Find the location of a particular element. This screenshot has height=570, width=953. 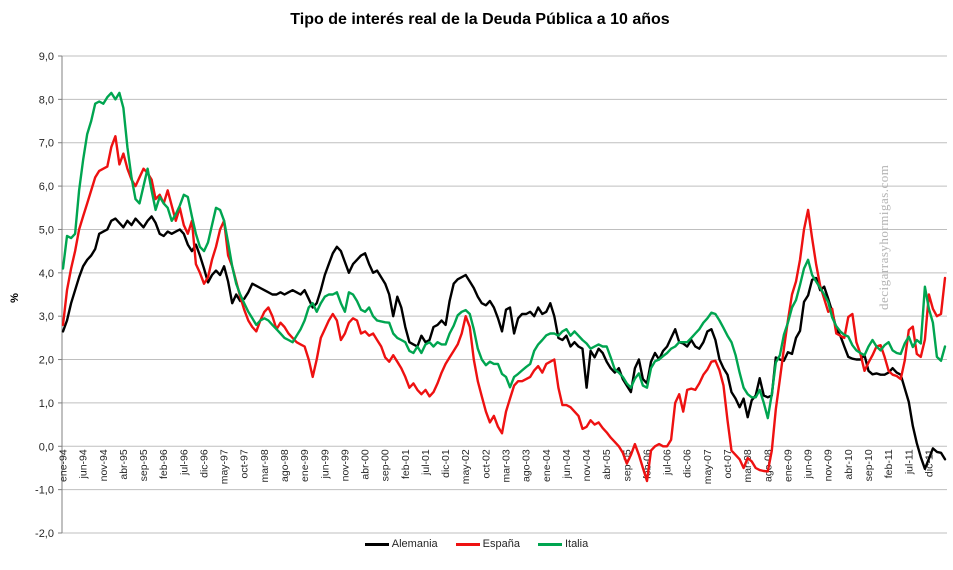

y-tick-label: 6,0 is located at coordinates (46, 187).